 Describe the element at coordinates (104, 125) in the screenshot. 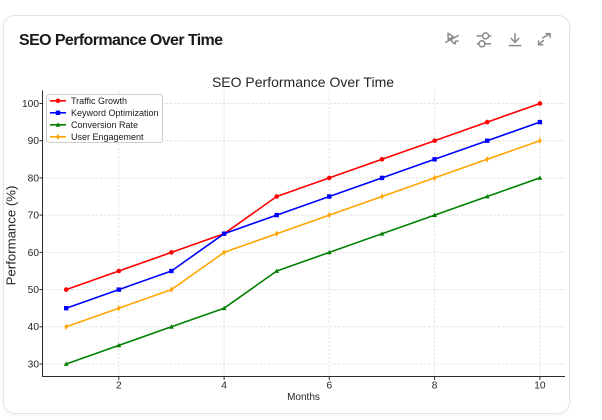

I see `svg-text: Conversion Rate` at that location.